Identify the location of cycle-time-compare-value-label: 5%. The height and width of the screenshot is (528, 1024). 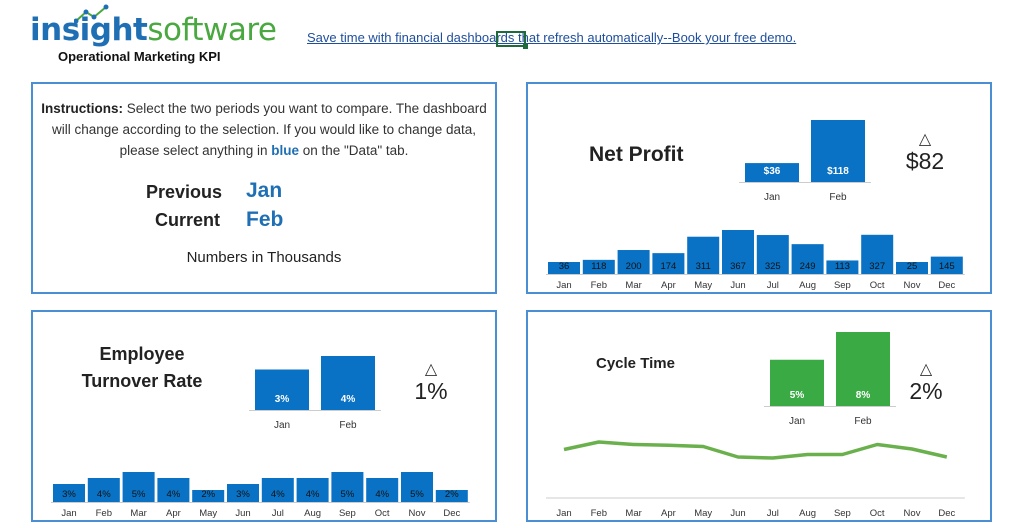
(797, 395).